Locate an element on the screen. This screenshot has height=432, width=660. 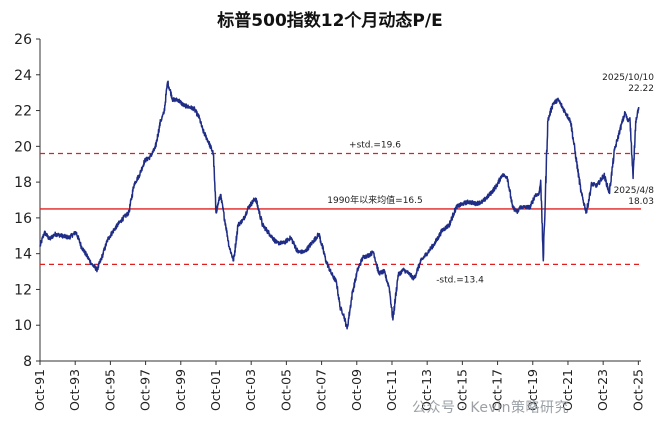
watermark: 公众号 · Kevin策略研究 is located at coordinates (490, 408).